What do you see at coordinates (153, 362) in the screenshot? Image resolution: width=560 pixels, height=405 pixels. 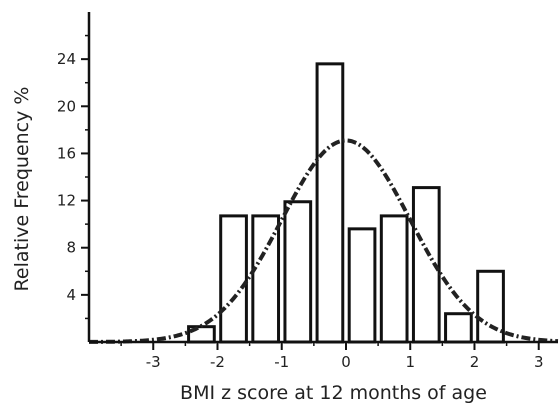 I see `x-tick-label: -3` at bounding box center [153, 362].